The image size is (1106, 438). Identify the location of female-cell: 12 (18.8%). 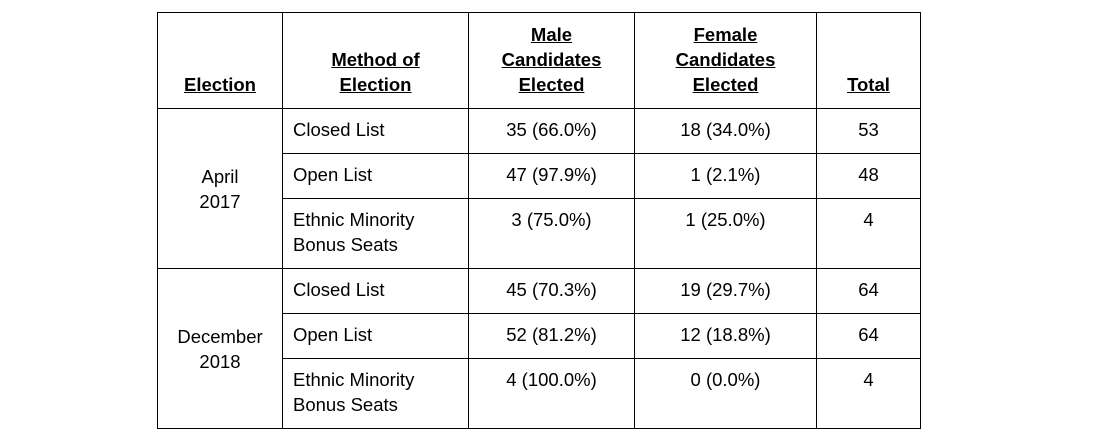
(725, 336).